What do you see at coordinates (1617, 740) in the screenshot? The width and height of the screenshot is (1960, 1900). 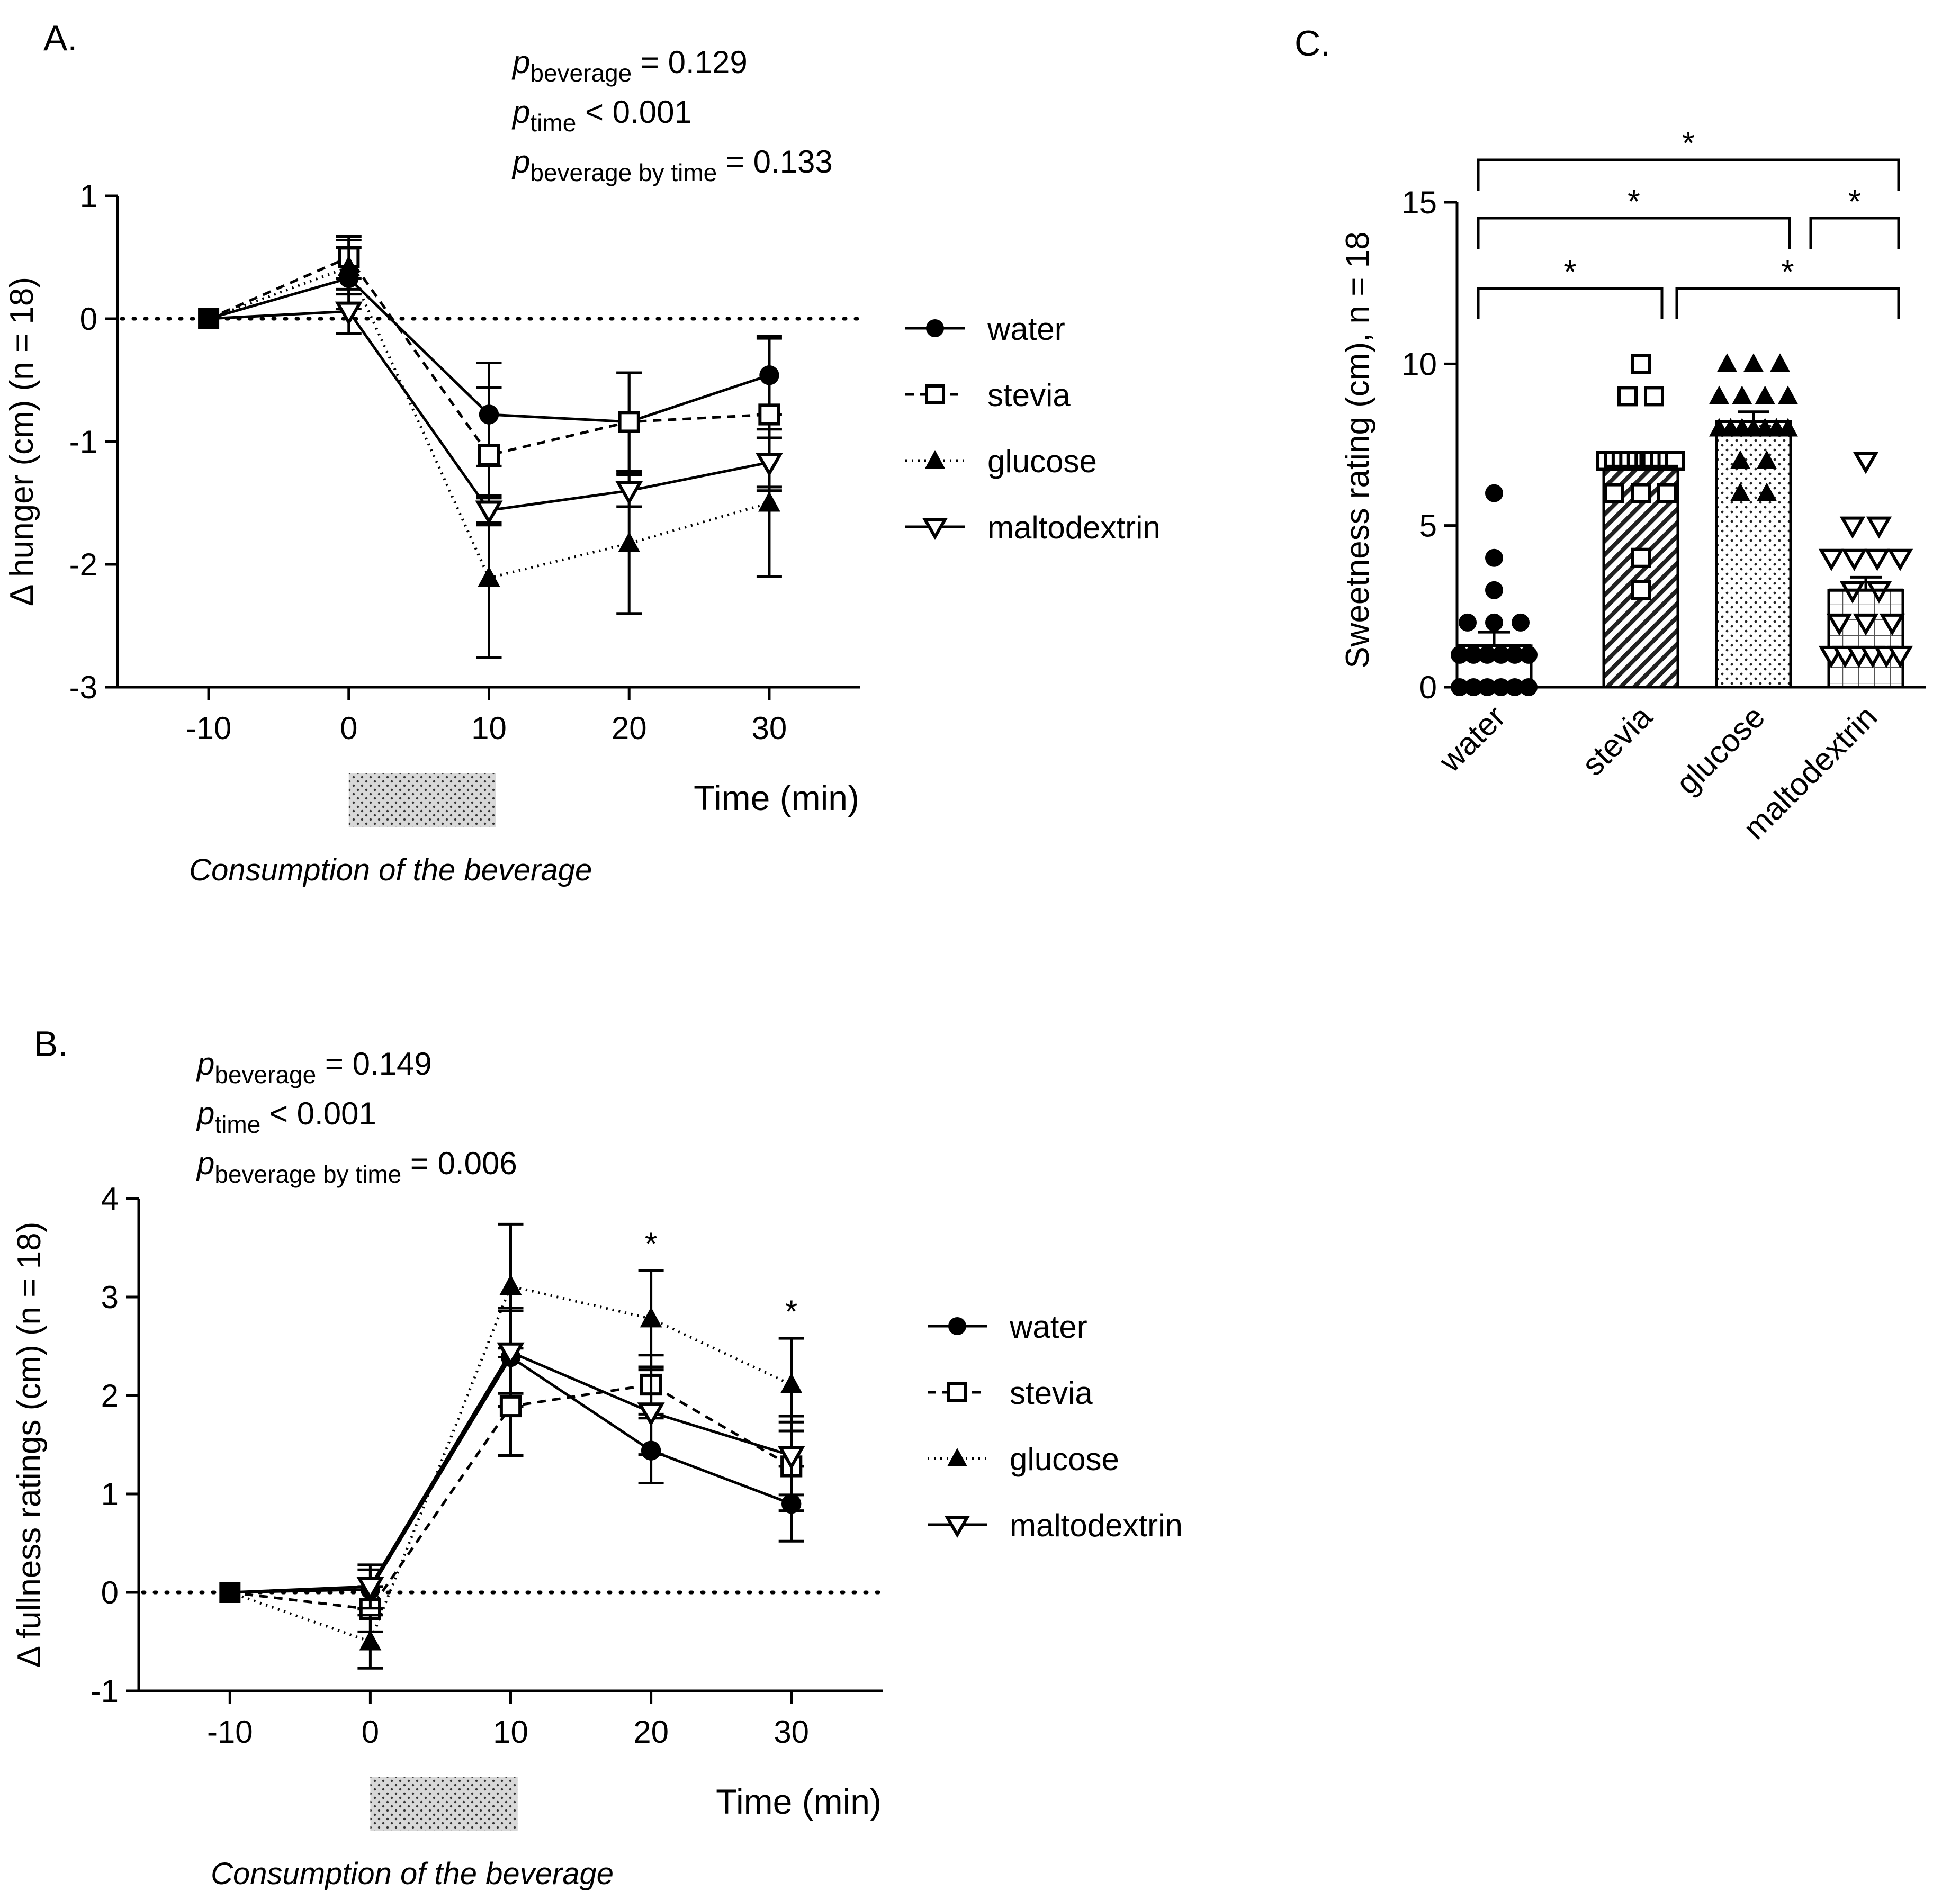 I see `category-label-stevia: stevia` at bounding box center [1617, 740].